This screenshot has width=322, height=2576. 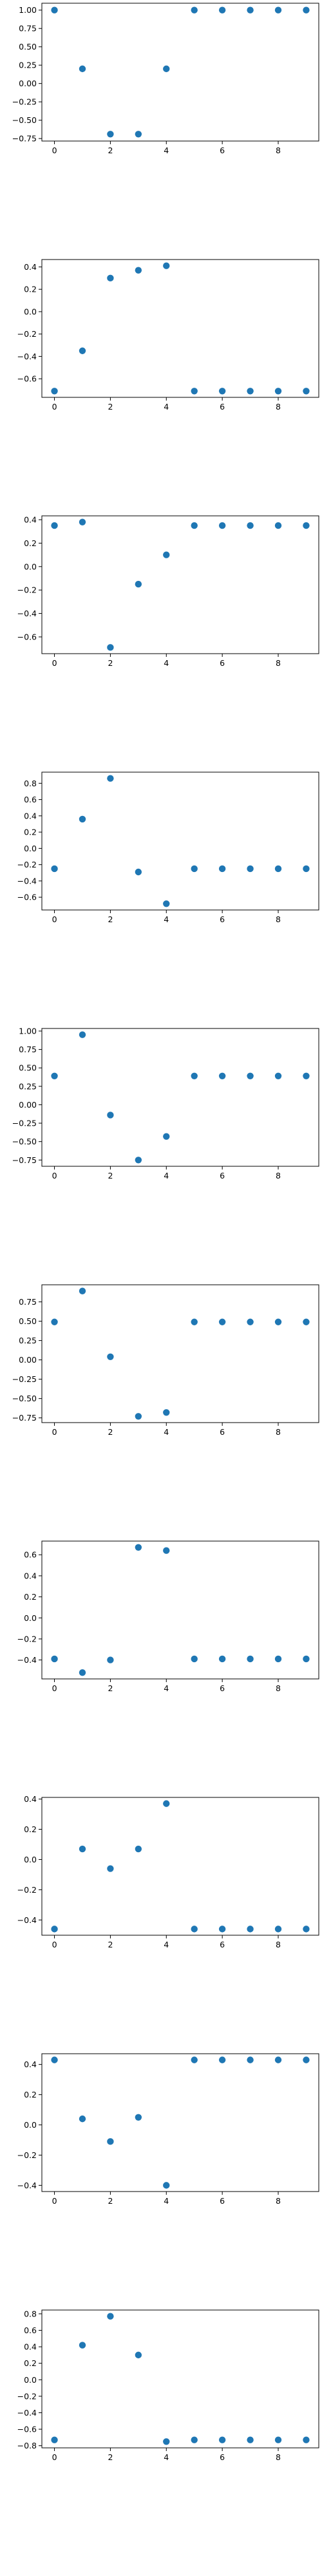 I want to click on y-tick-label: −0.25, so click(x=24, y=102).